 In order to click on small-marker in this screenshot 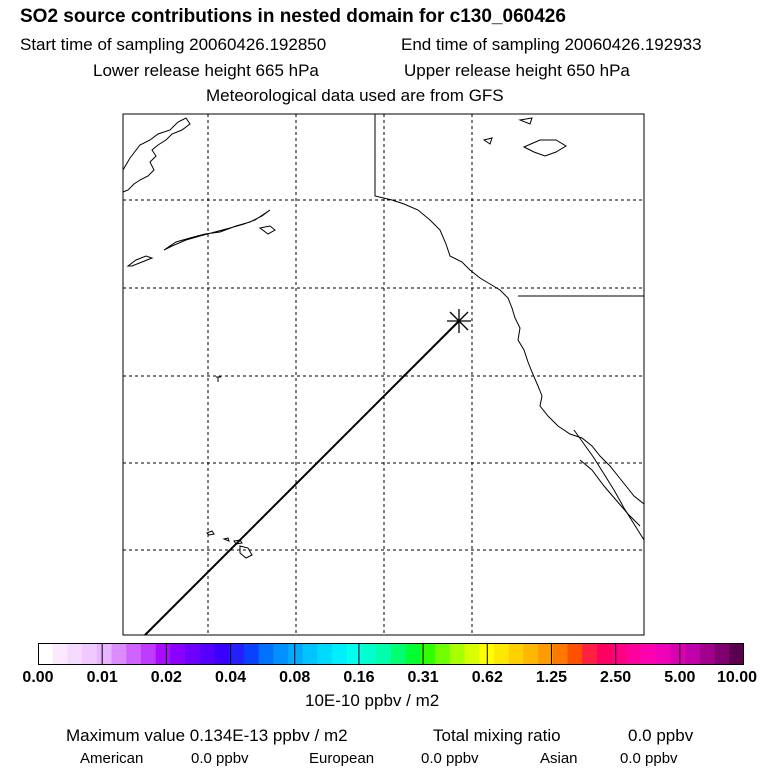, I will do `click(218, 379)`.